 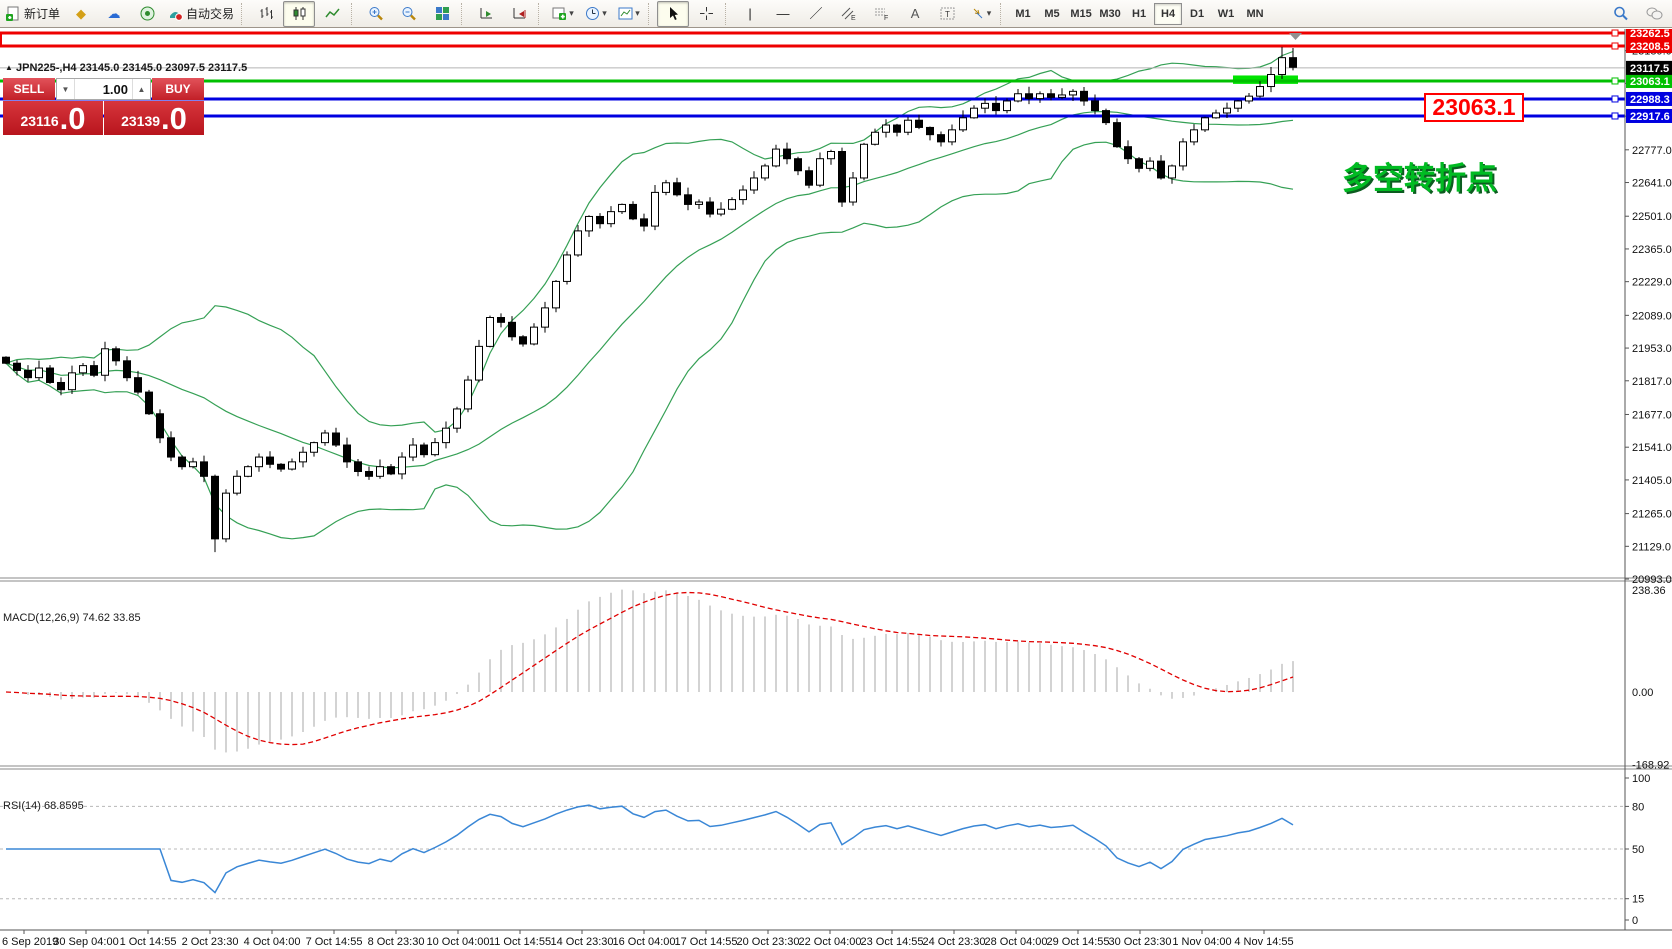 I want to click on price-callout-label: 23063.1, so click(x=1474, y=107).